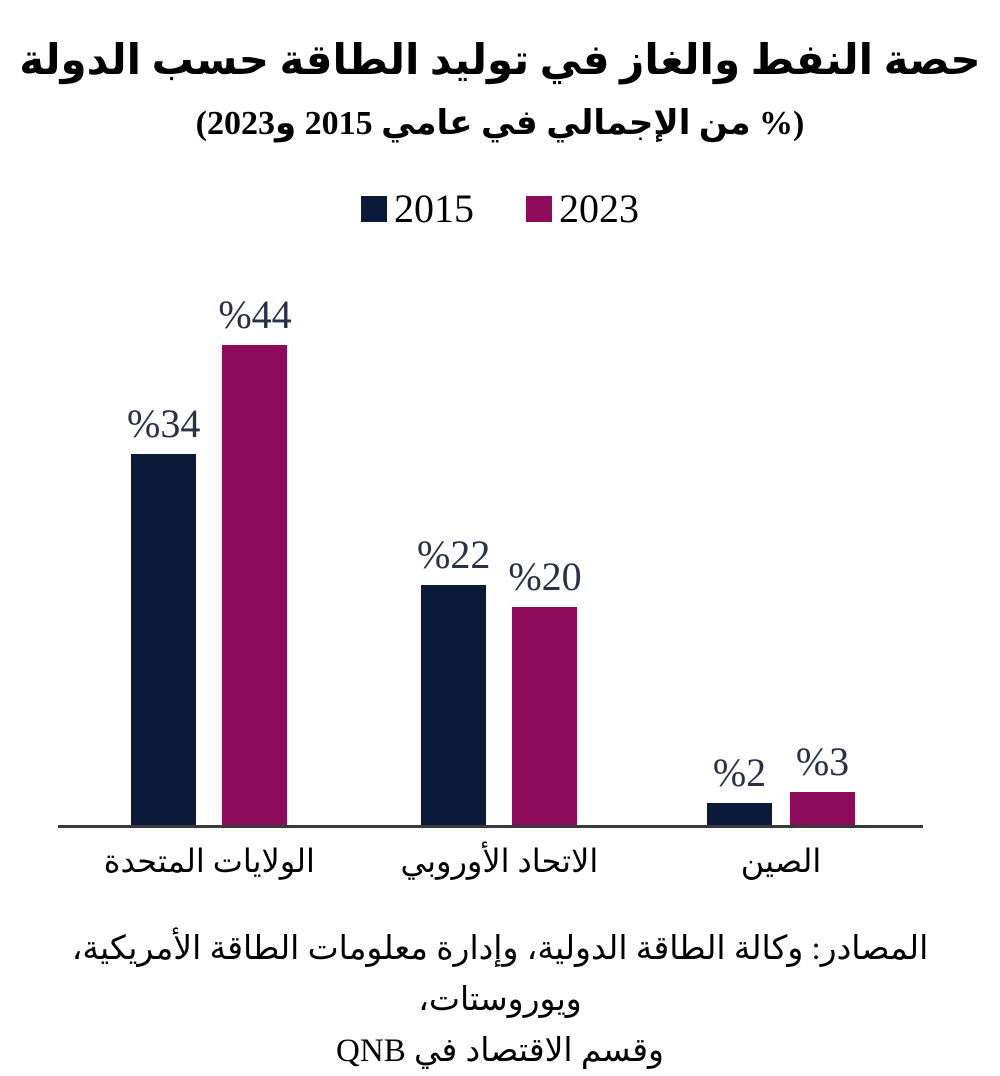 The height and width of the screenshot is (1076, 1000). What do you see at coordinates (499, 860) in the screenshot?
I see `category-label: الاتحاد الأوروبي` at bounding box center [499, 860].